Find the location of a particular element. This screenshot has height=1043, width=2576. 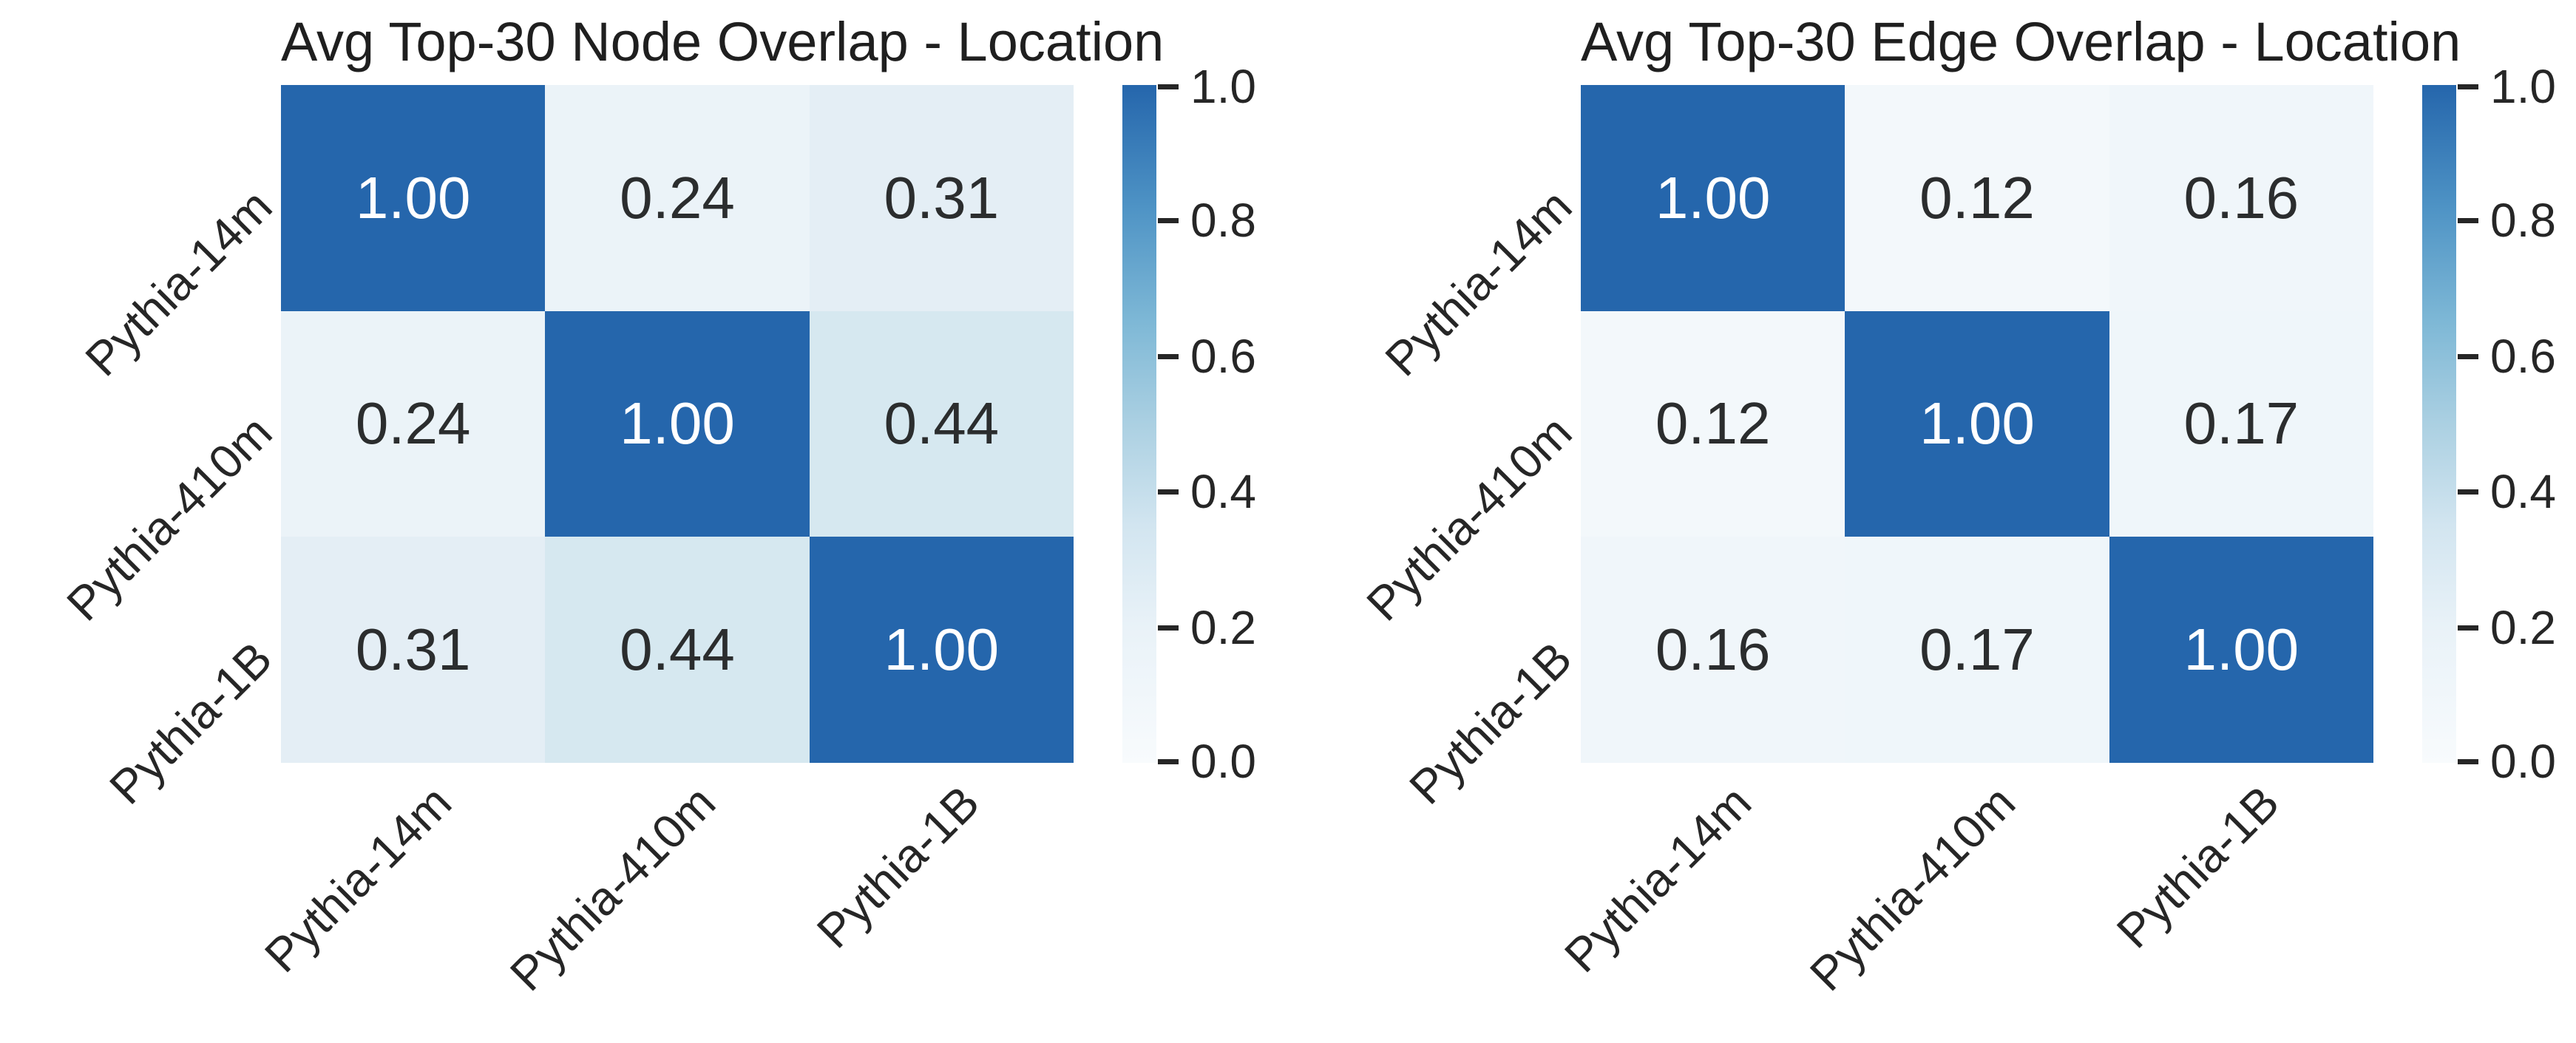

panel-title: Avg Top-30 Node Overlap - Location is located at coordinates (723, 41).